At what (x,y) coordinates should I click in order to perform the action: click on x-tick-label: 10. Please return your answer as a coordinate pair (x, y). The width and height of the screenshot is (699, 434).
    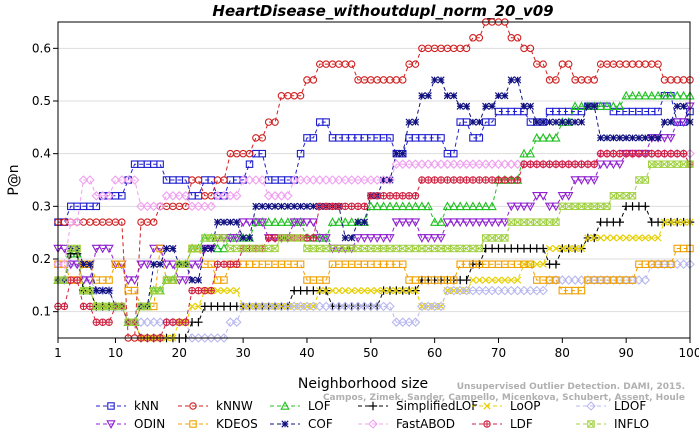
    Looking at the image, I should click on (115, 353).